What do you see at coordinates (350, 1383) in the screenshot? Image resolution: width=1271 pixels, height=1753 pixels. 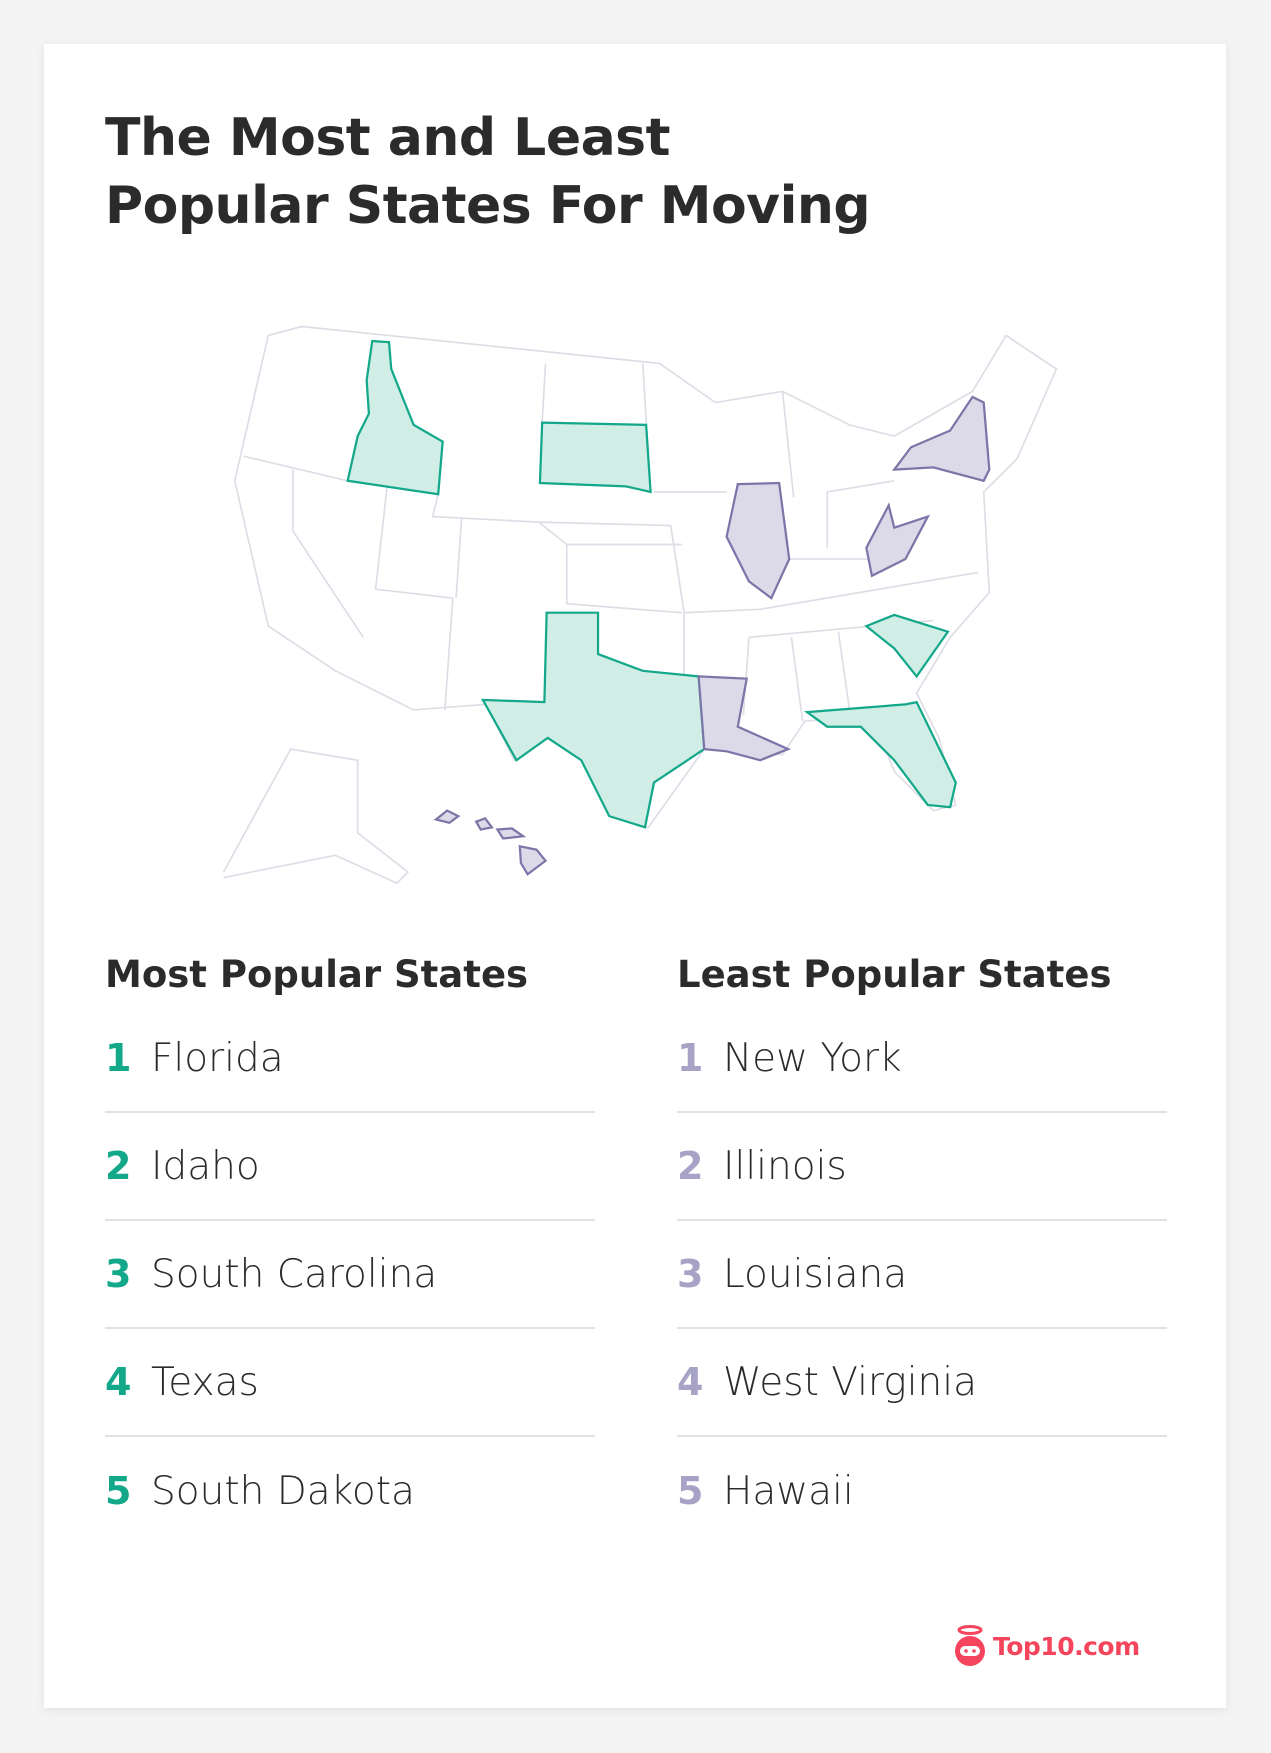 I see `list-item: 4 Texas` at bounding box center [350, 1383].